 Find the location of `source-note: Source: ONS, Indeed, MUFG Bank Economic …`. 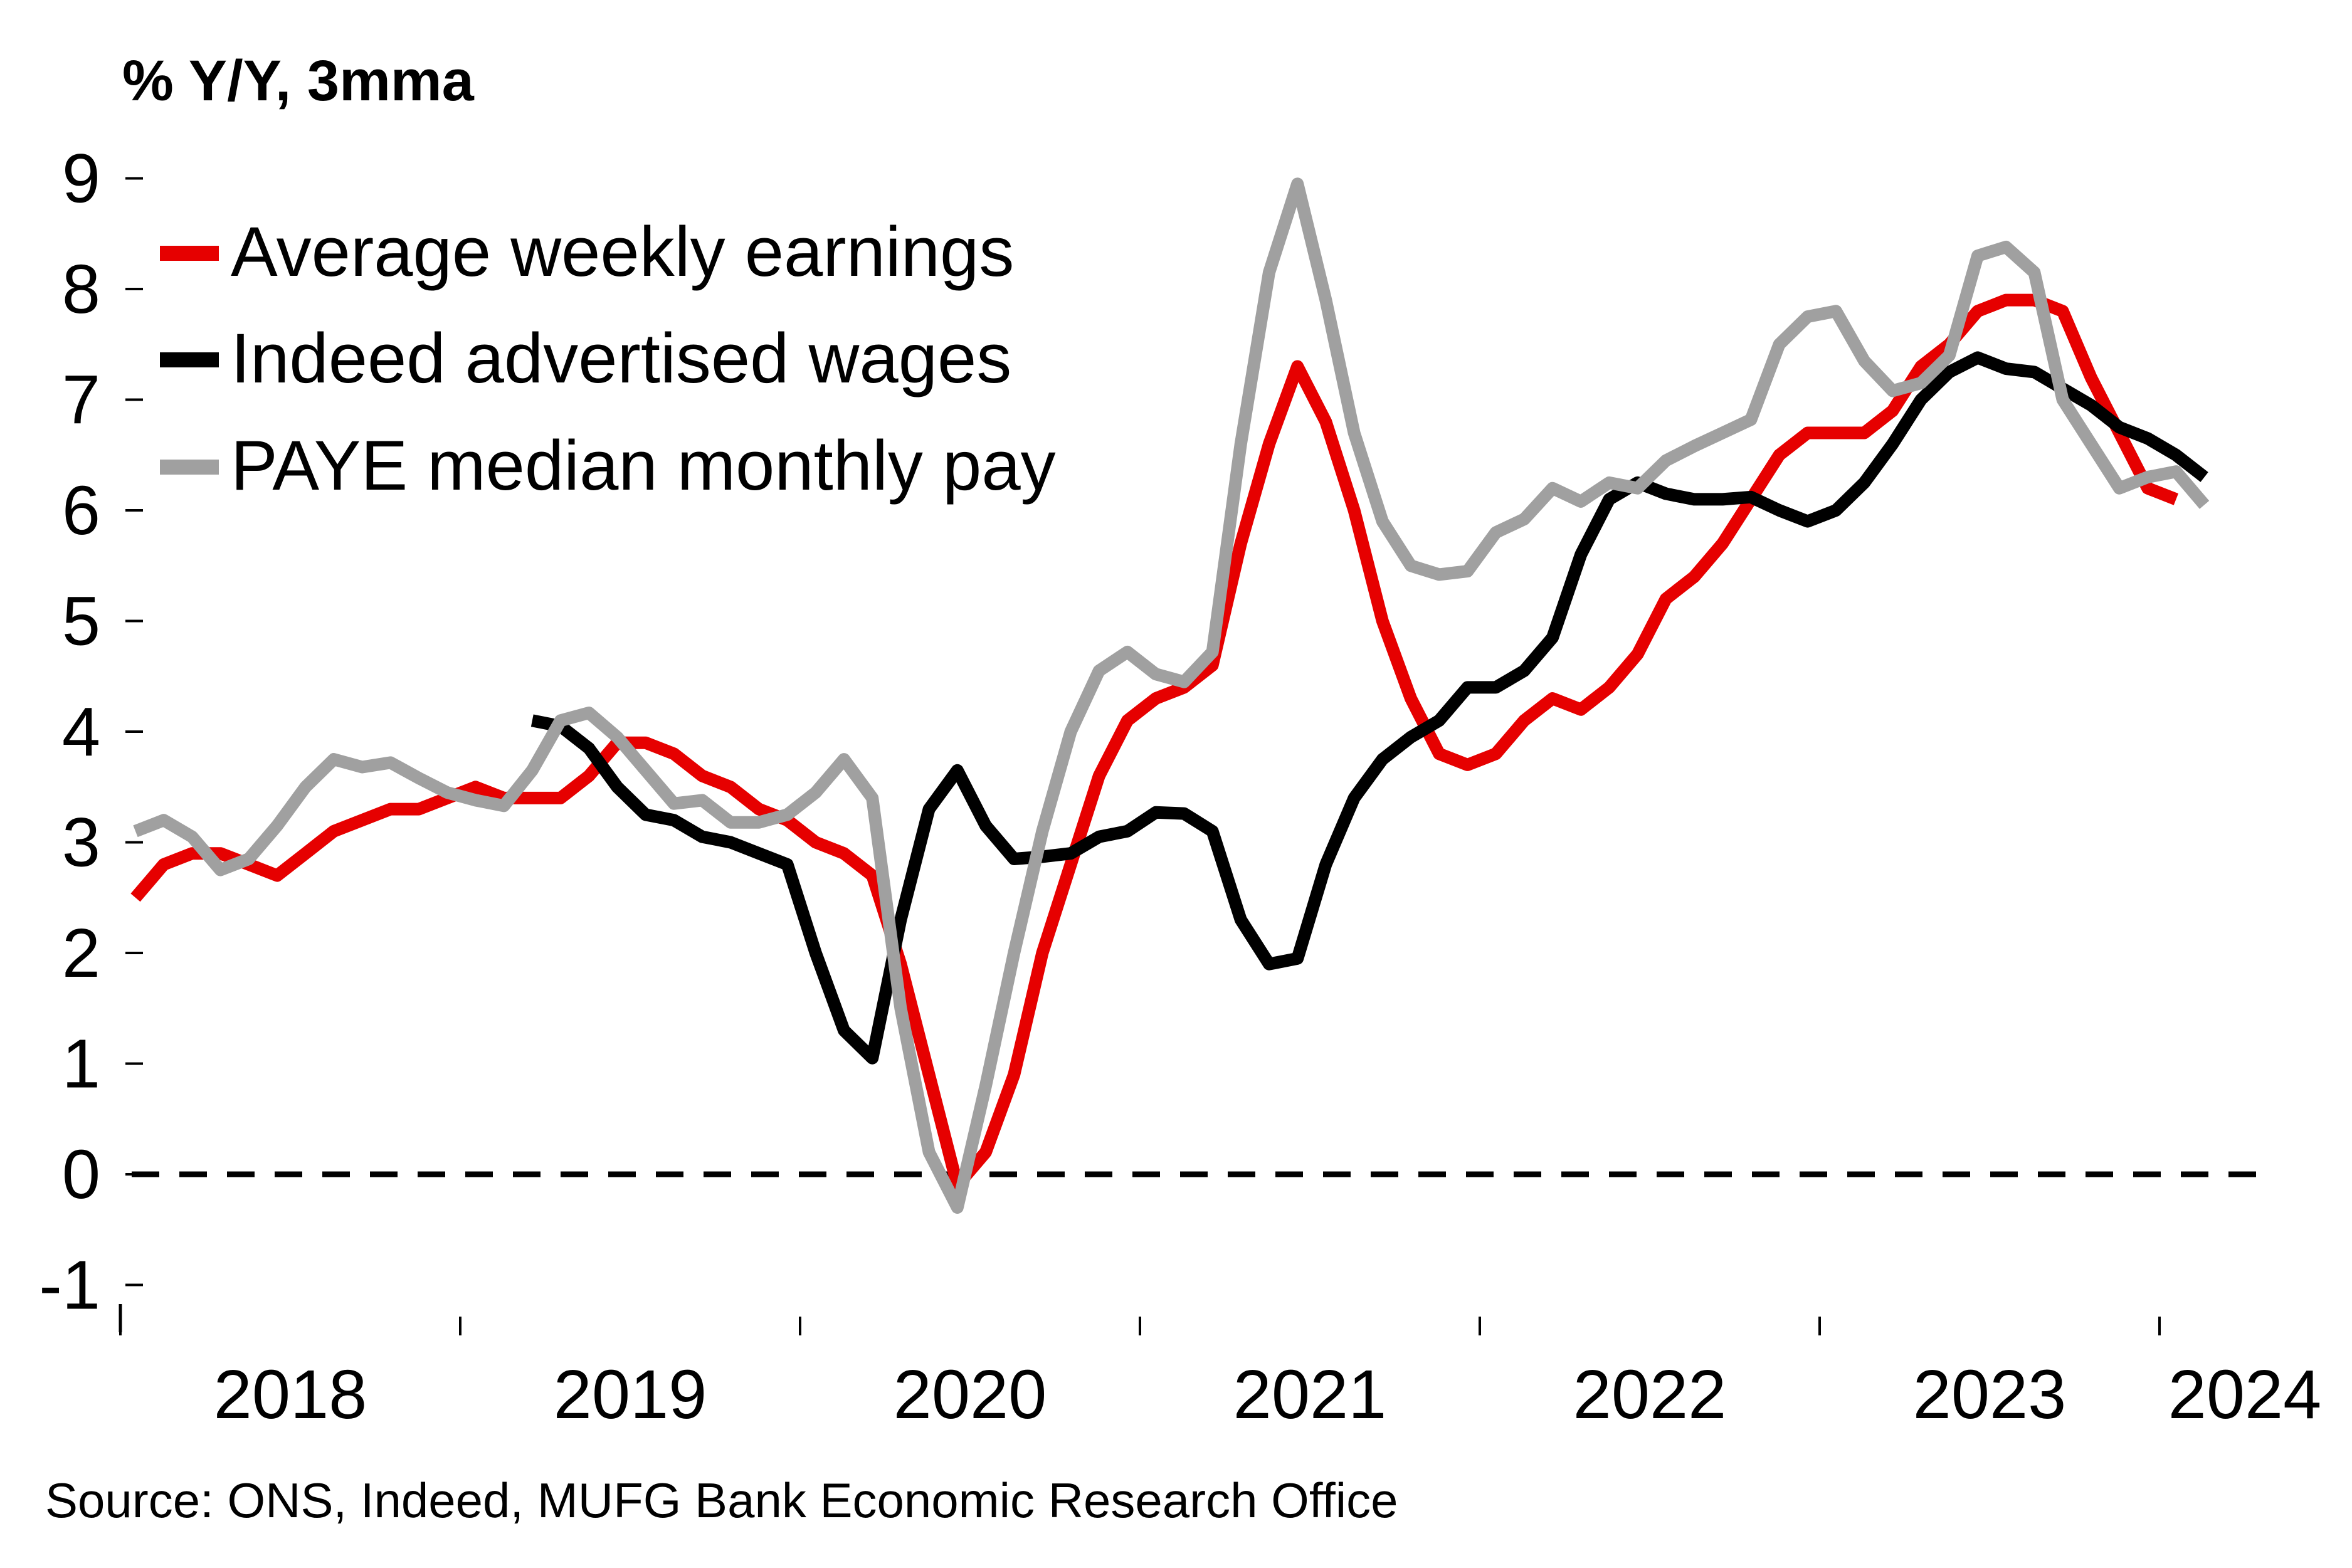

source-note: Source: ONS, Indeed, MUFG Bank Economic … is located at coordinates (721, 1501).